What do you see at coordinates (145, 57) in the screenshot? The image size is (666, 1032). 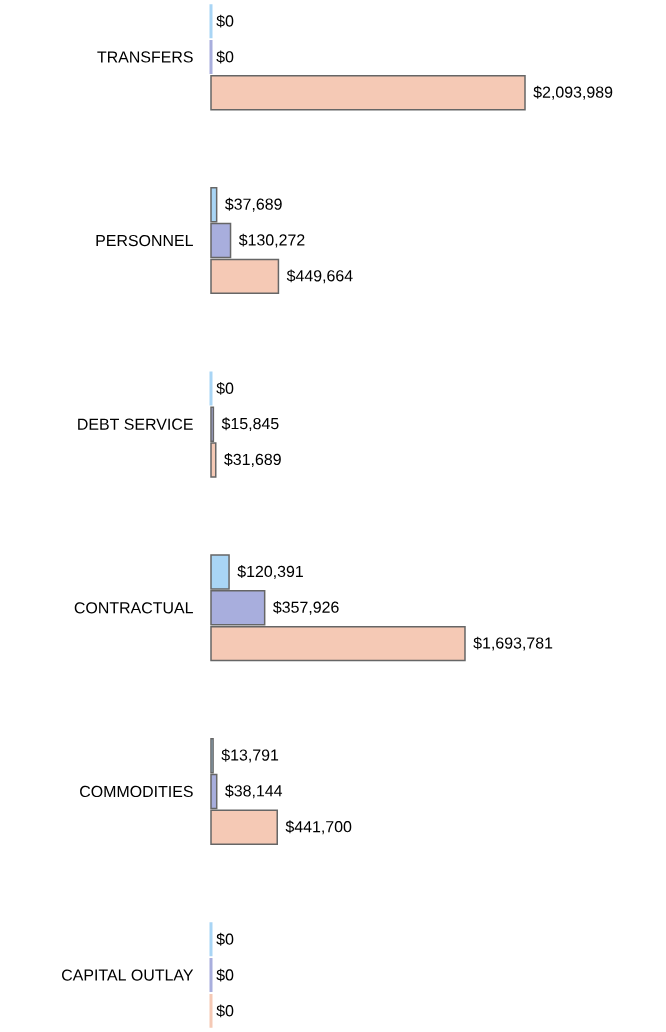 I see `y-tick-label: TRANSFERS` at bounding box center [145, 57].